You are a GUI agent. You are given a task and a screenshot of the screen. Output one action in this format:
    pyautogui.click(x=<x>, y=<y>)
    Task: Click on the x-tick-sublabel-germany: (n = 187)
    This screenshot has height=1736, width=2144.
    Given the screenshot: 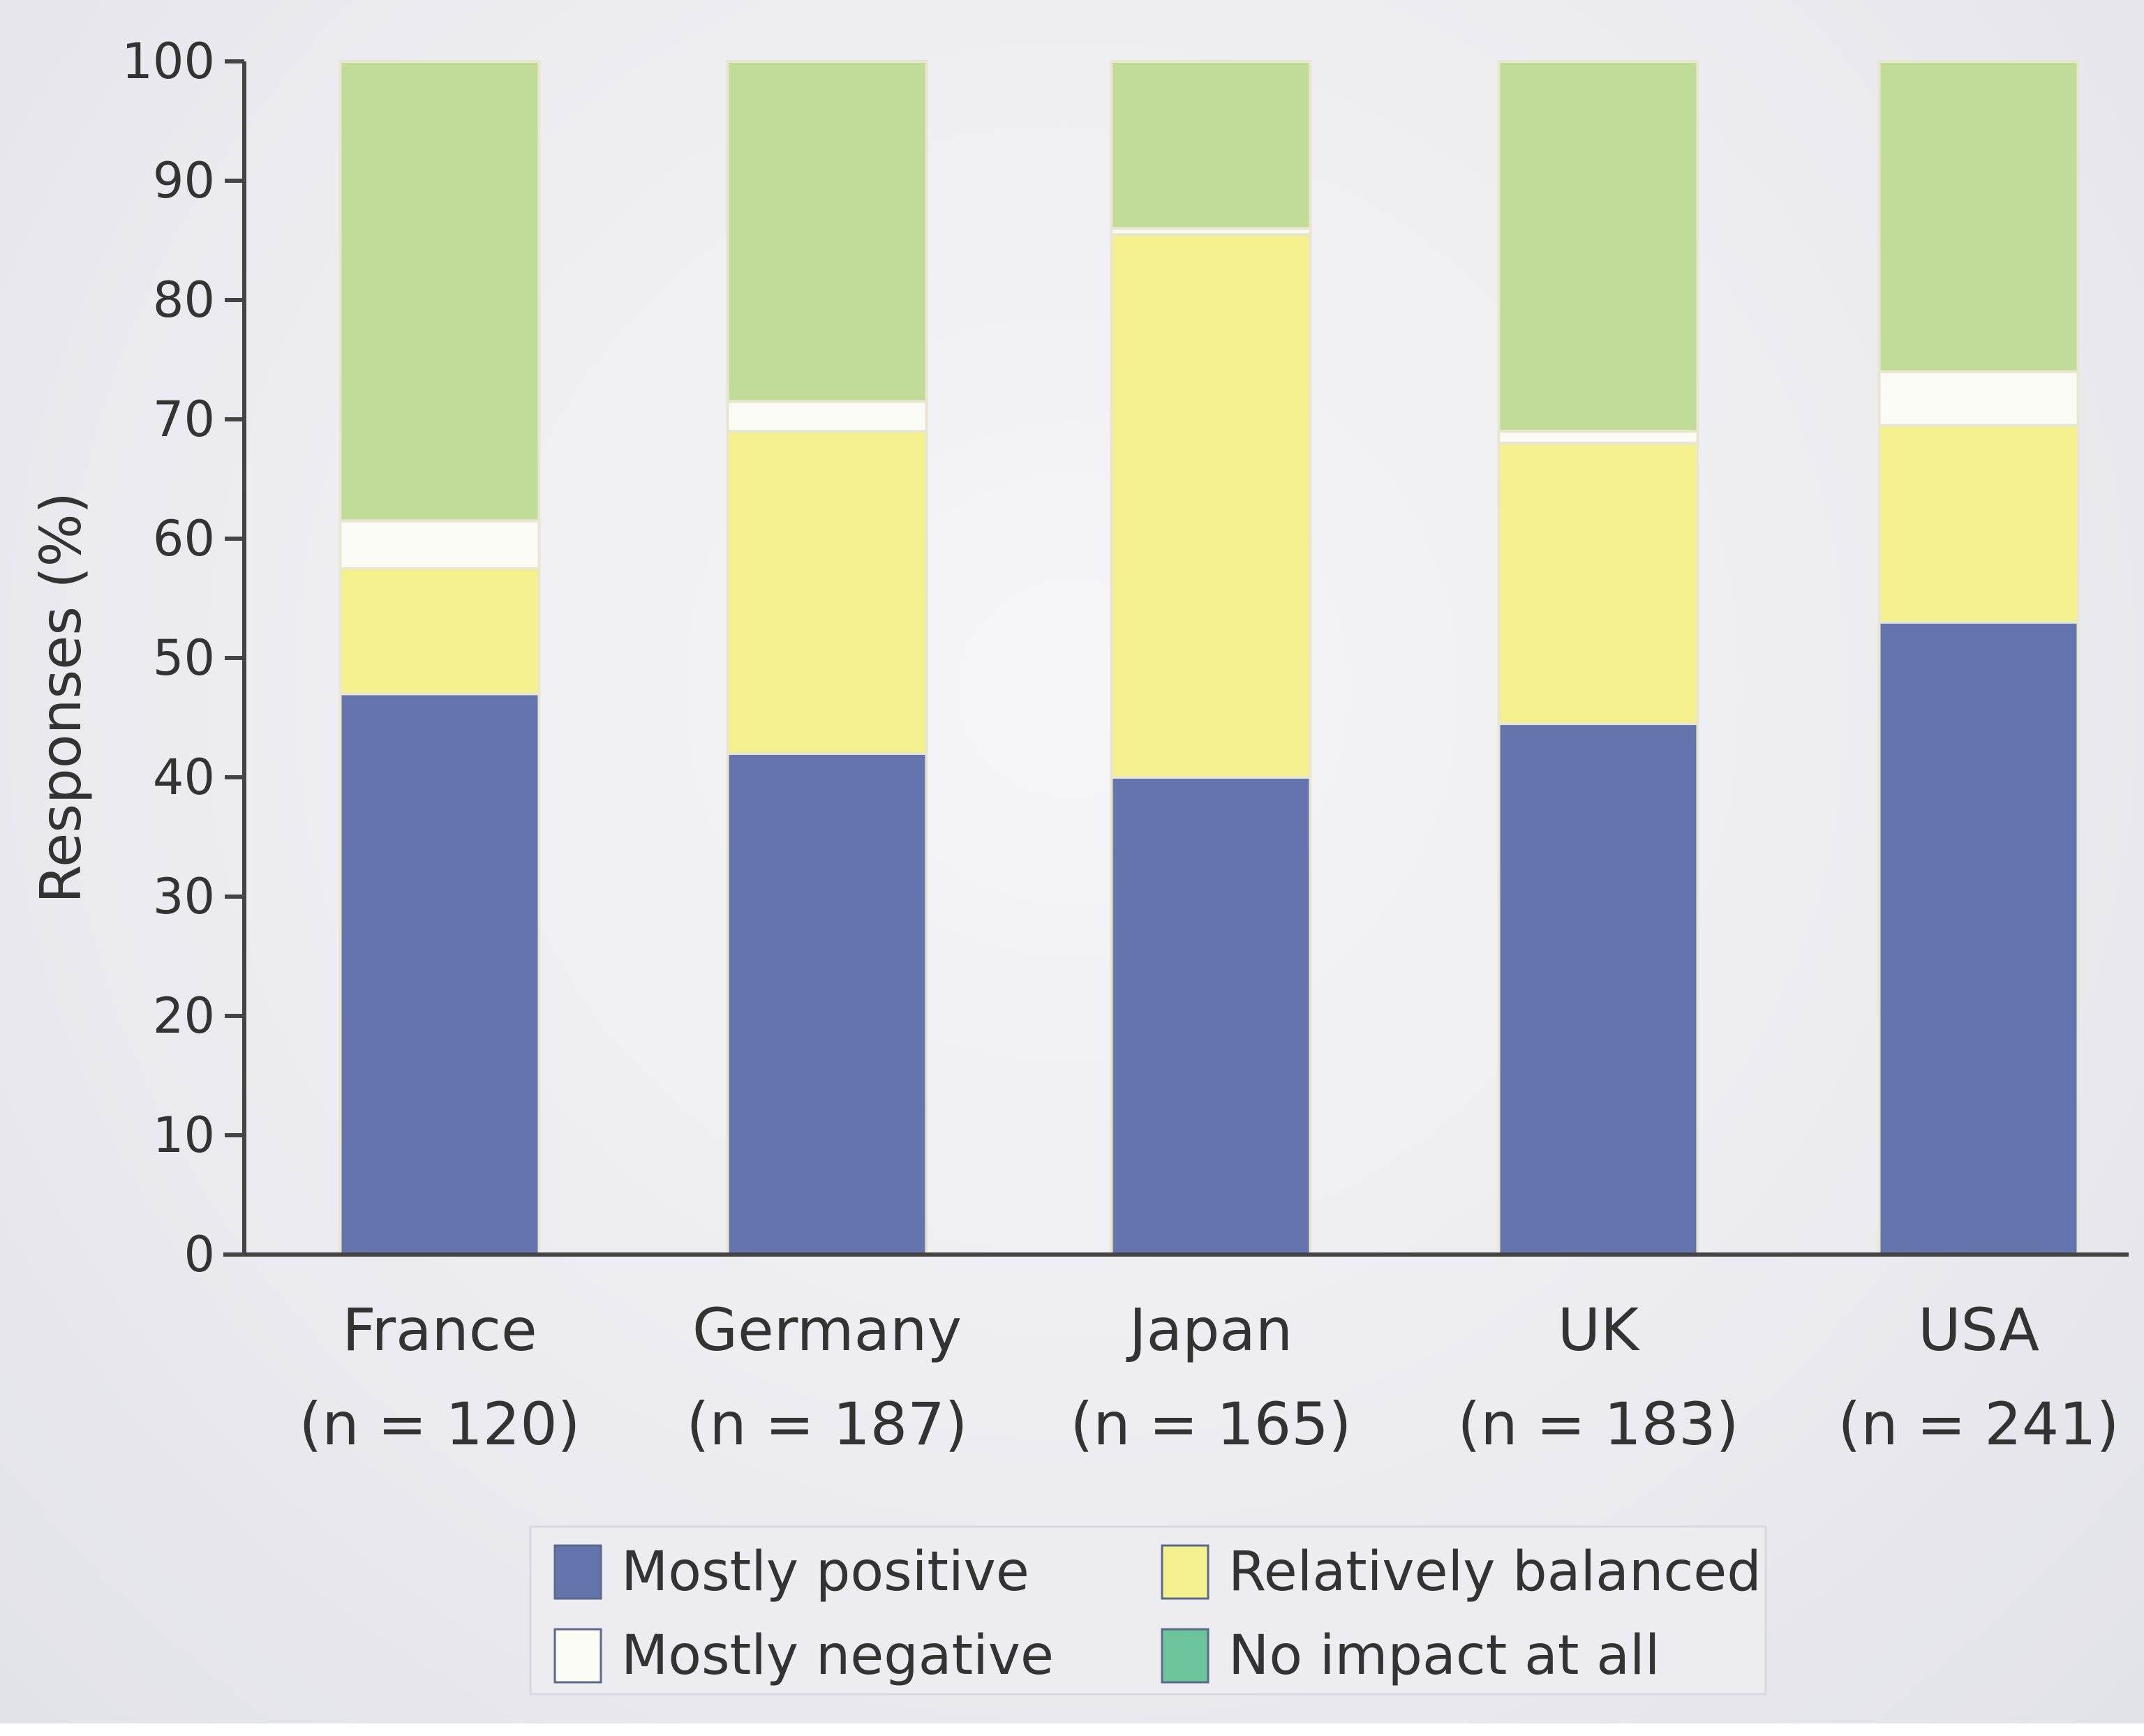 What is the action you would take?
    pyautogui.click(x=827, y=1424)
    